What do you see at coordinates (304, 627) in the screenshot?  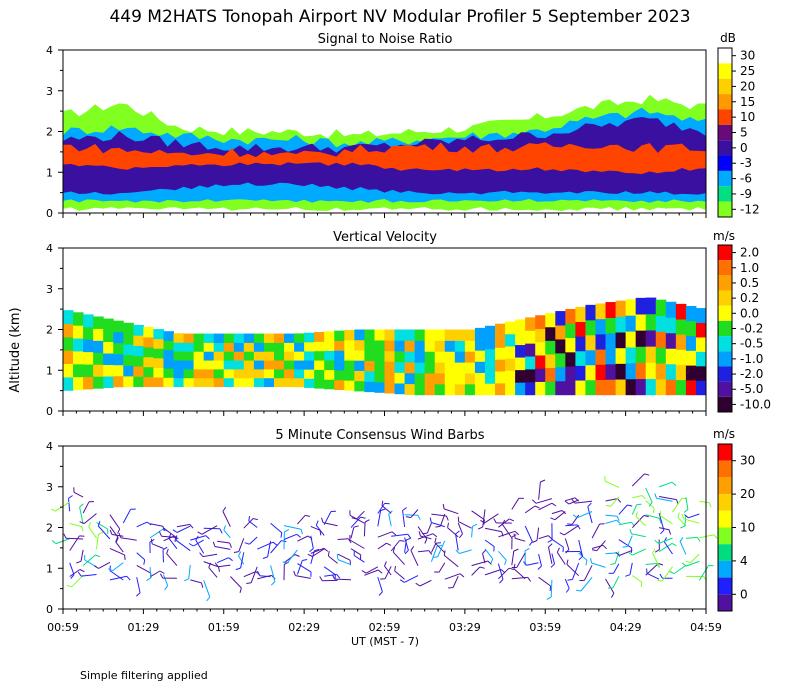 I see `time-tick-label: 02:29` at bounding box center [304, 627].